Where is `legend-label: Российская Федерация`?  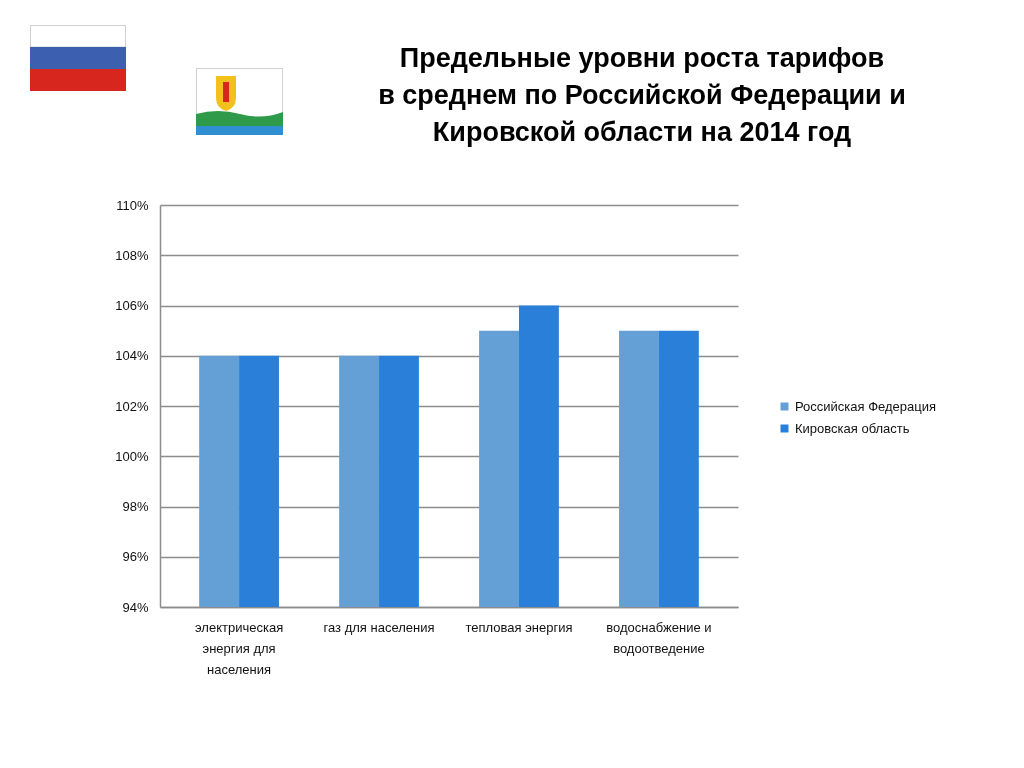
legend-label: Российская Федерация is located at coordinates (866, 406).